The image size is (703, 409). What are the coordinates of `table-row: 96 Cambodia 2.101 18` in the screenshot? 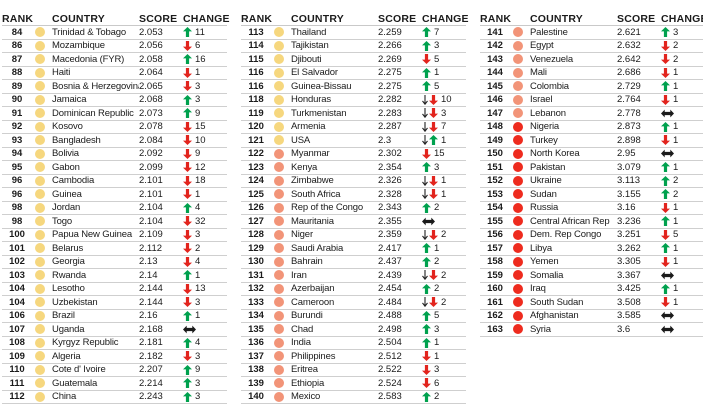 It's located at (114, 181).